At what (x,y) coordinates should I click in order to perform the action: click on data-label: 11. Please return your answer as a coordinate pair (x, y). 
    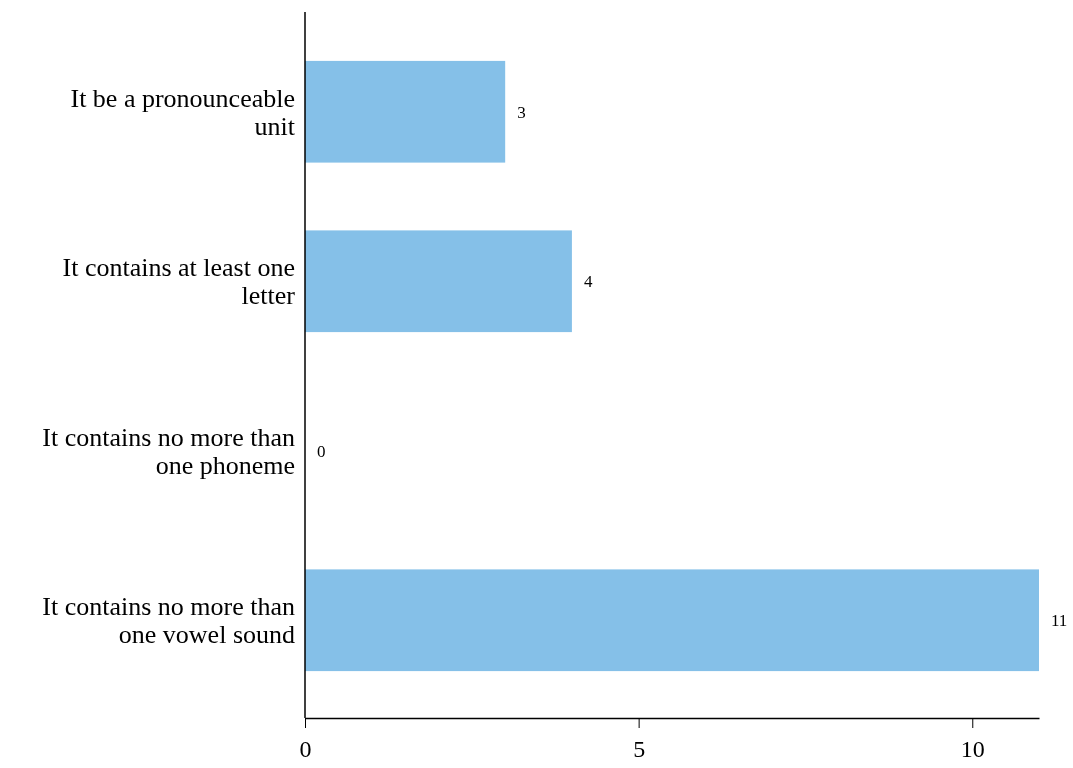
    Looking at the image, I should click on (1059, 621).